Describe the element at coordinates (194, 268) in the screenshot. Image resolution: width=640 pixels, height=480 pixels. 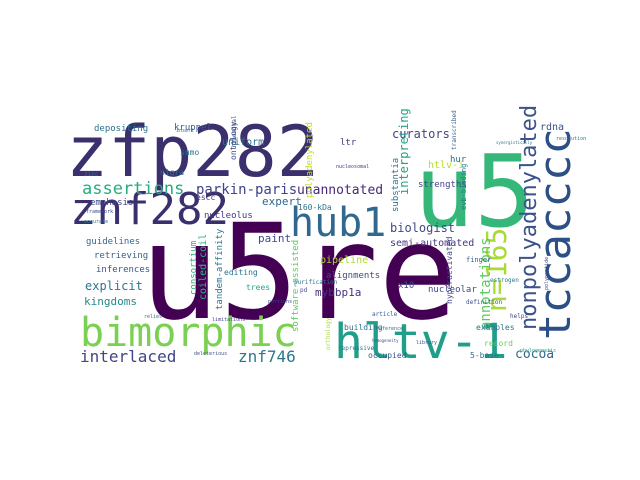
I see `word-34: consortium` at that location.